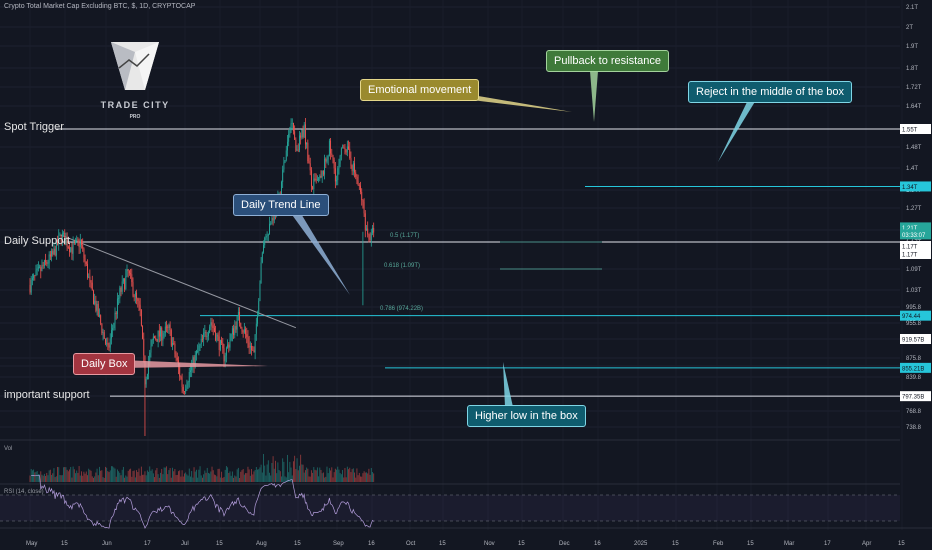  What do you see at coordinates (915, 396) in the screenshot?
I see `important-support-tag-bg` at bounding box center [915, 396].